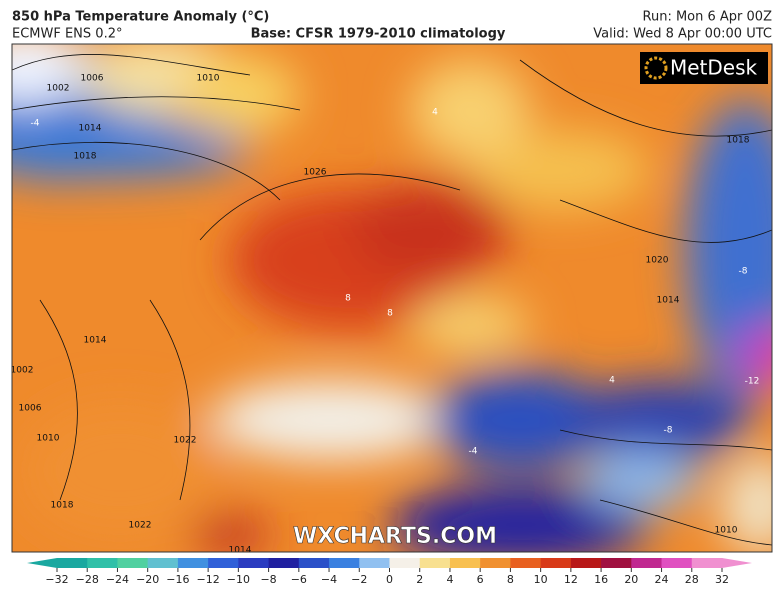 The height and width of the screenshot is (604, 784). I want to click on colorbar-label: 6, so click(480, 579).